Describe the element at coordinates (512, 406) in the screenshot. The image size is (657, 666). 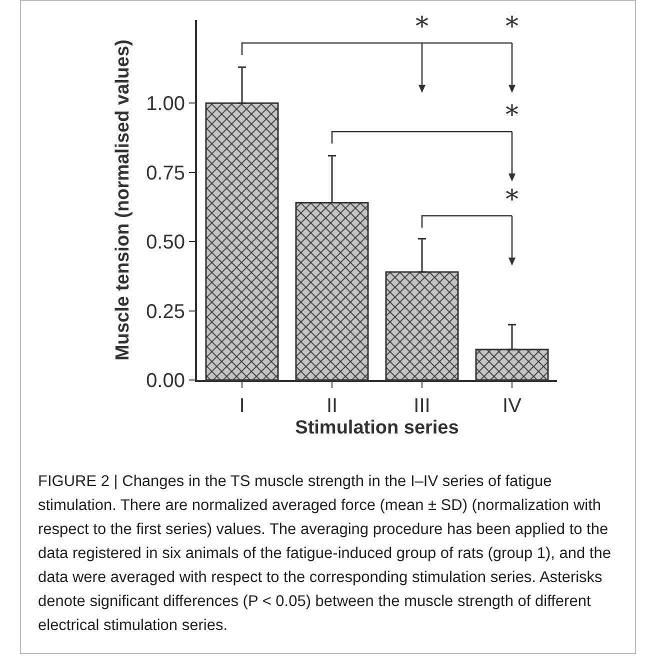
I see `x-tick-label: IV` at that location.